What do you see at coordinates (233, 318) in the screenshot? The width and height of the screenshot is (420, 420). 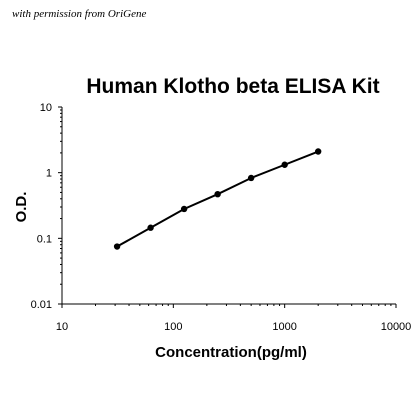 I see `x-ticks: 10 100 1000 10000` at bounding box center [233, 318].